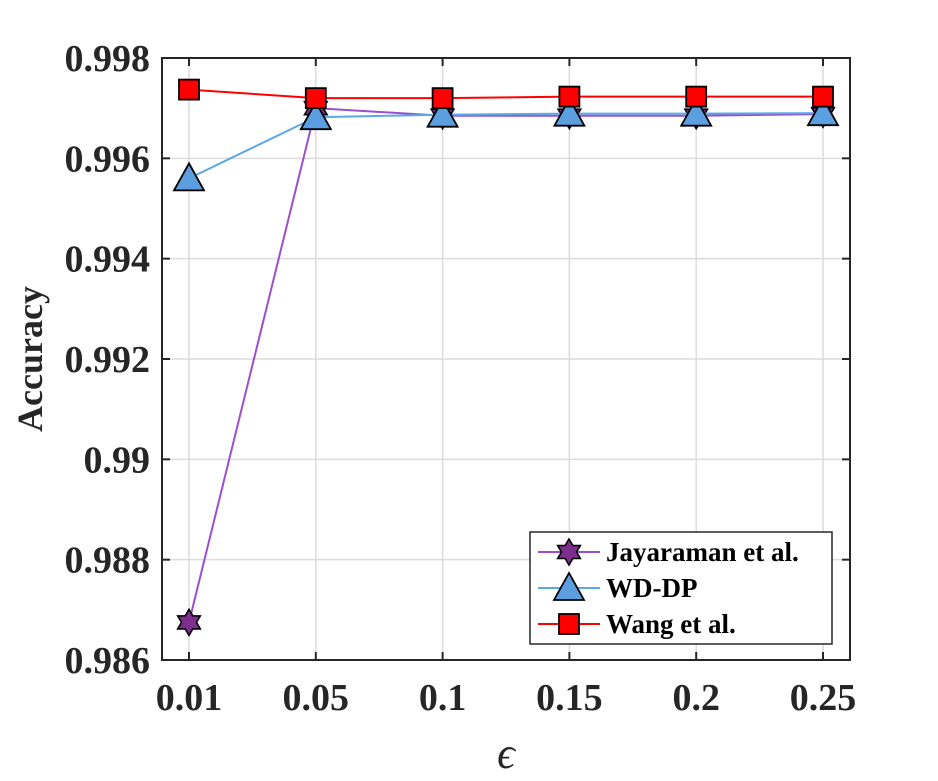 This screenshot has height=781, width=938. What do you see at coordinates (671, 624) in the screenshot?
I see `legend-label: Wang et al.` at bounding box center [671, 624].